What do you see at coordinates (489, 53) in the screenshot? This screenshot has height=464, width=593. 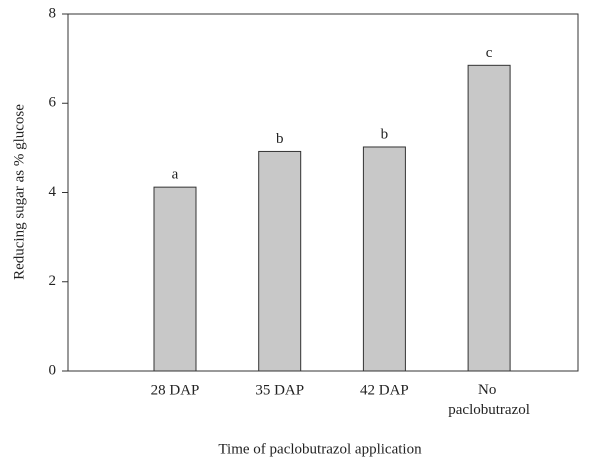 I see `annotation: c` at bounding box center [489, 53].